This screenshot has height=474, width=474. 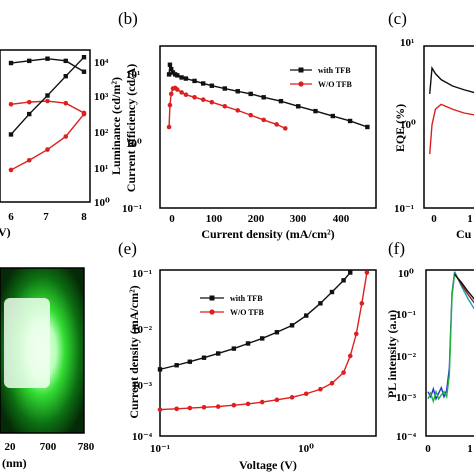 I want to click on panel-f-ytick-1e-2: 10⁻², so click(x=406, y=357).